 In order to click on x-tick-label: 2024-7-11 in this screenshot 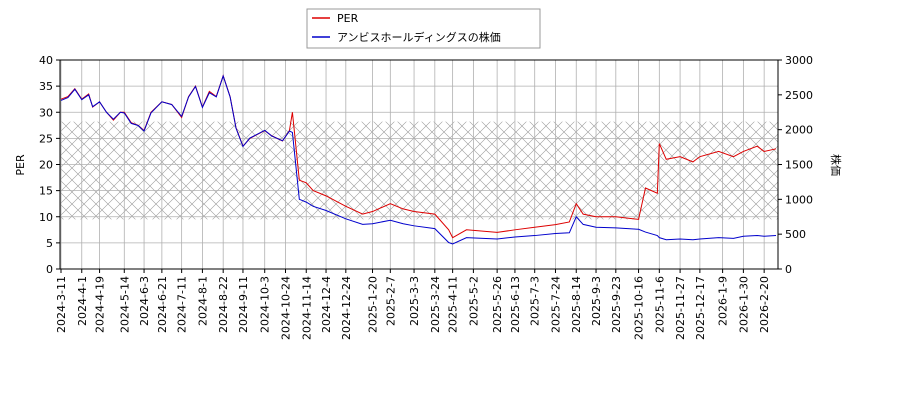, I will do `click(182, 304)`.